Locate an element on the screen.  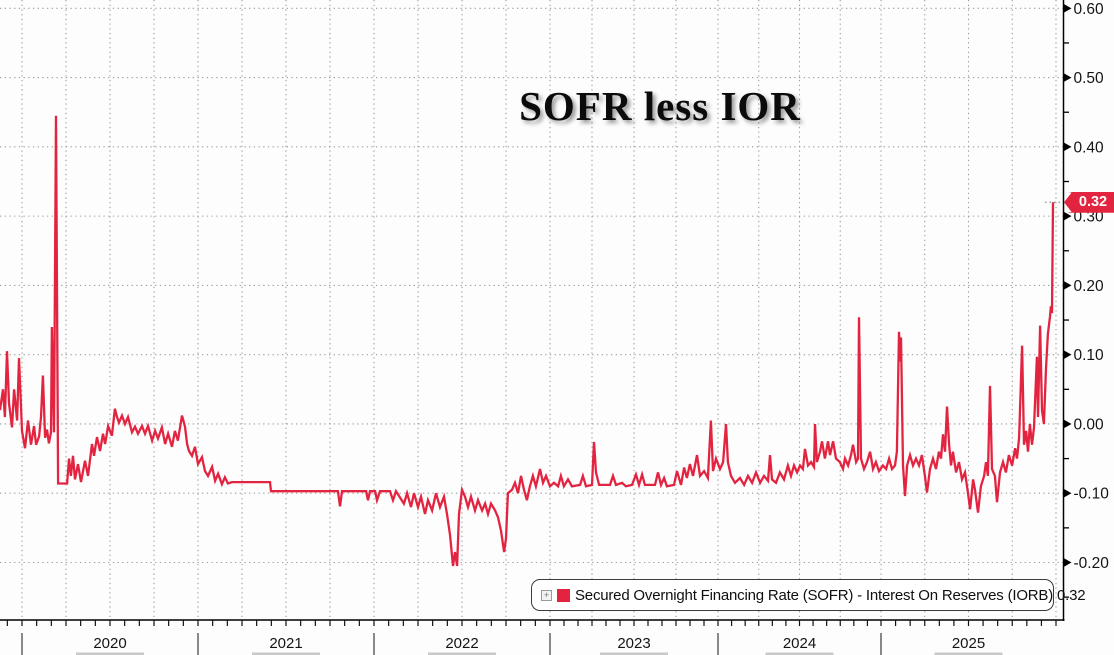
x-year-label: 2020 is located at coordinates (109, 643).